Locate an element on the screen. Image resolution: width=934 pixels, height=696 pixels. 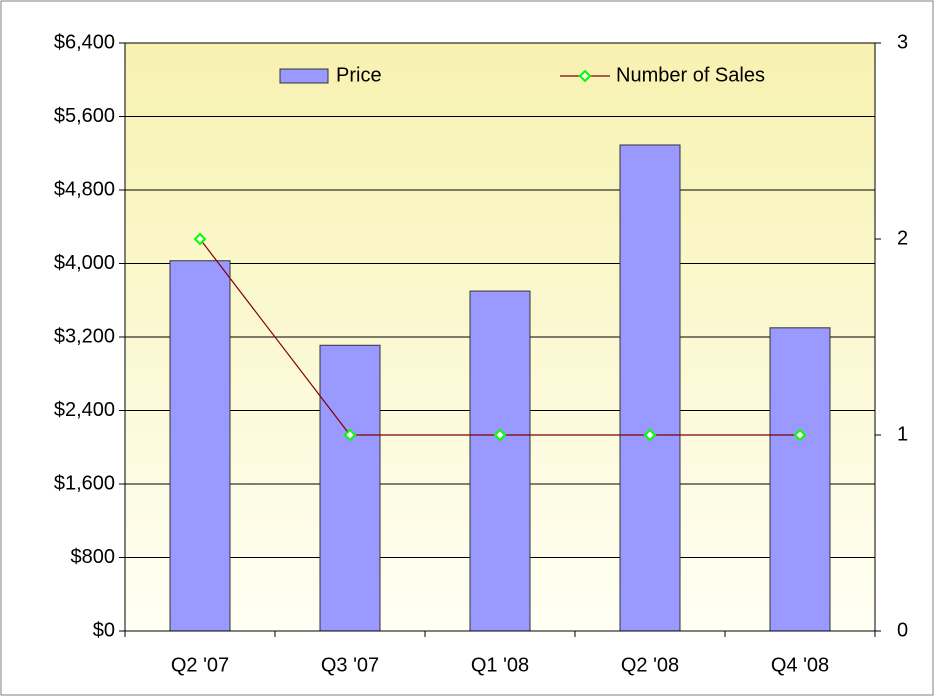
x-tick-label: Q2 '07 is located at coordinates (200, 665).